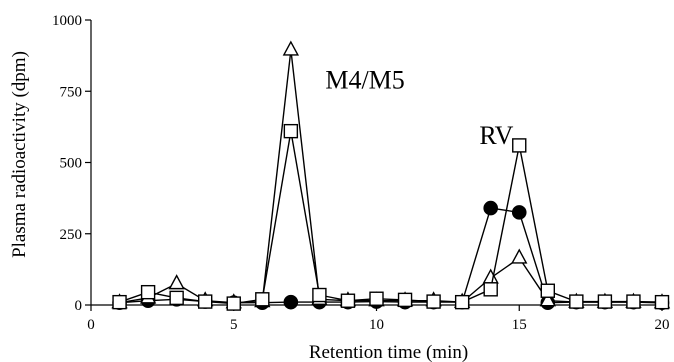 This screenshot has width=674, height=362. What do you see at coordinates (496, 135) in the screenshot?
I see `annotation-label: RV` at bounding box center [496, 135].